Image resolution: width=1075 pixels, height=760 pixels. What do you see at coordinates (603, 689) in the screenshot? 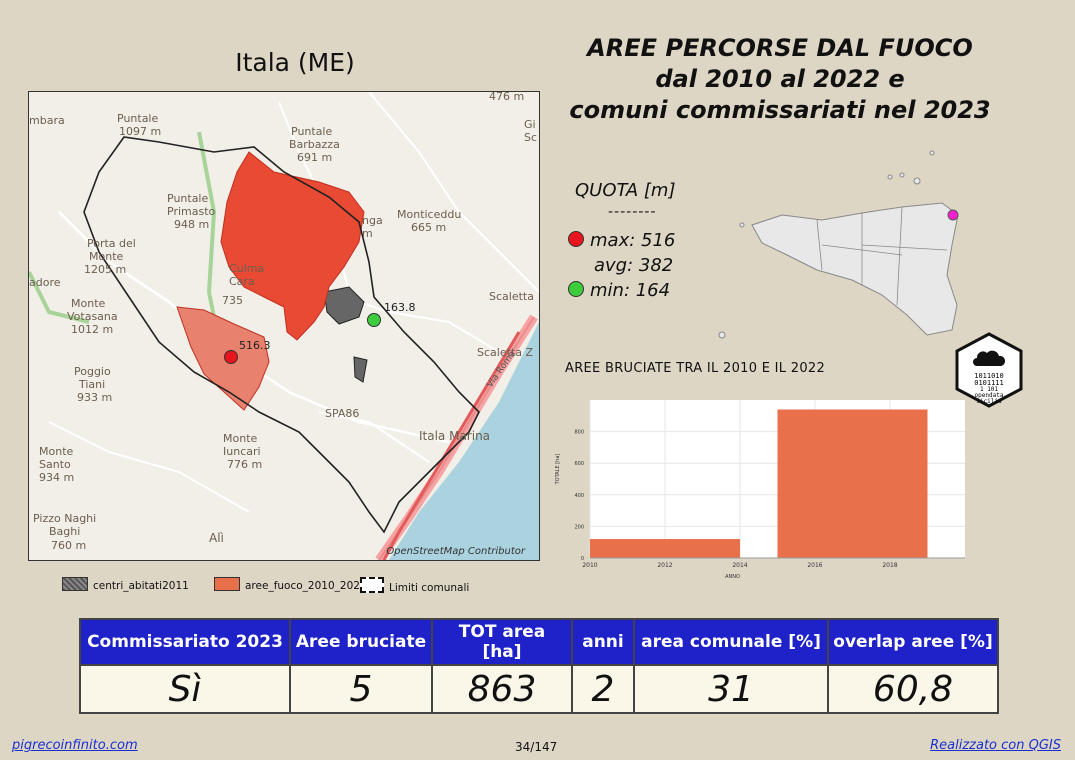
I see `stats-value: 2` at bounding box center [603, 689].